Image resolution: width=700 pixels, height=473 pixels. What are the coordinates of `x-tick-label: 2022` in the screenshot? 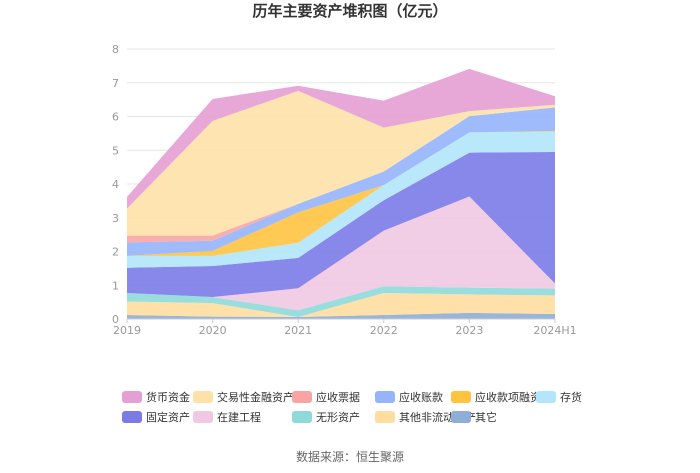 It's located at (384, 330).